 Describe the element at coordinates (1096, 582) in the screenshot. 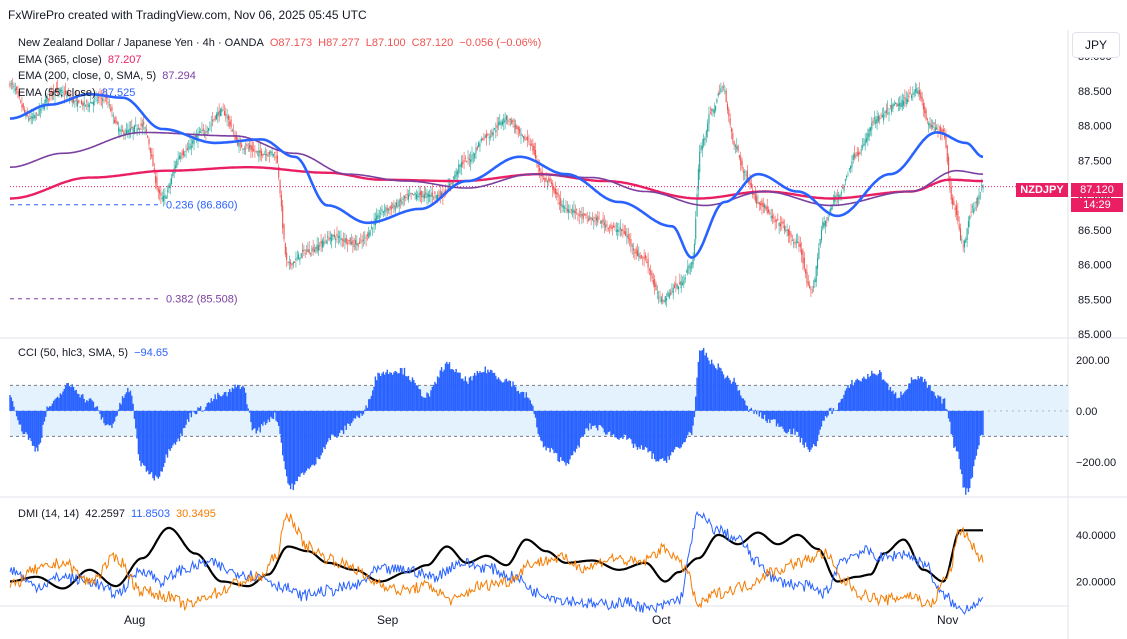

I see `dmi-tick-label: 20.0000` at that location.